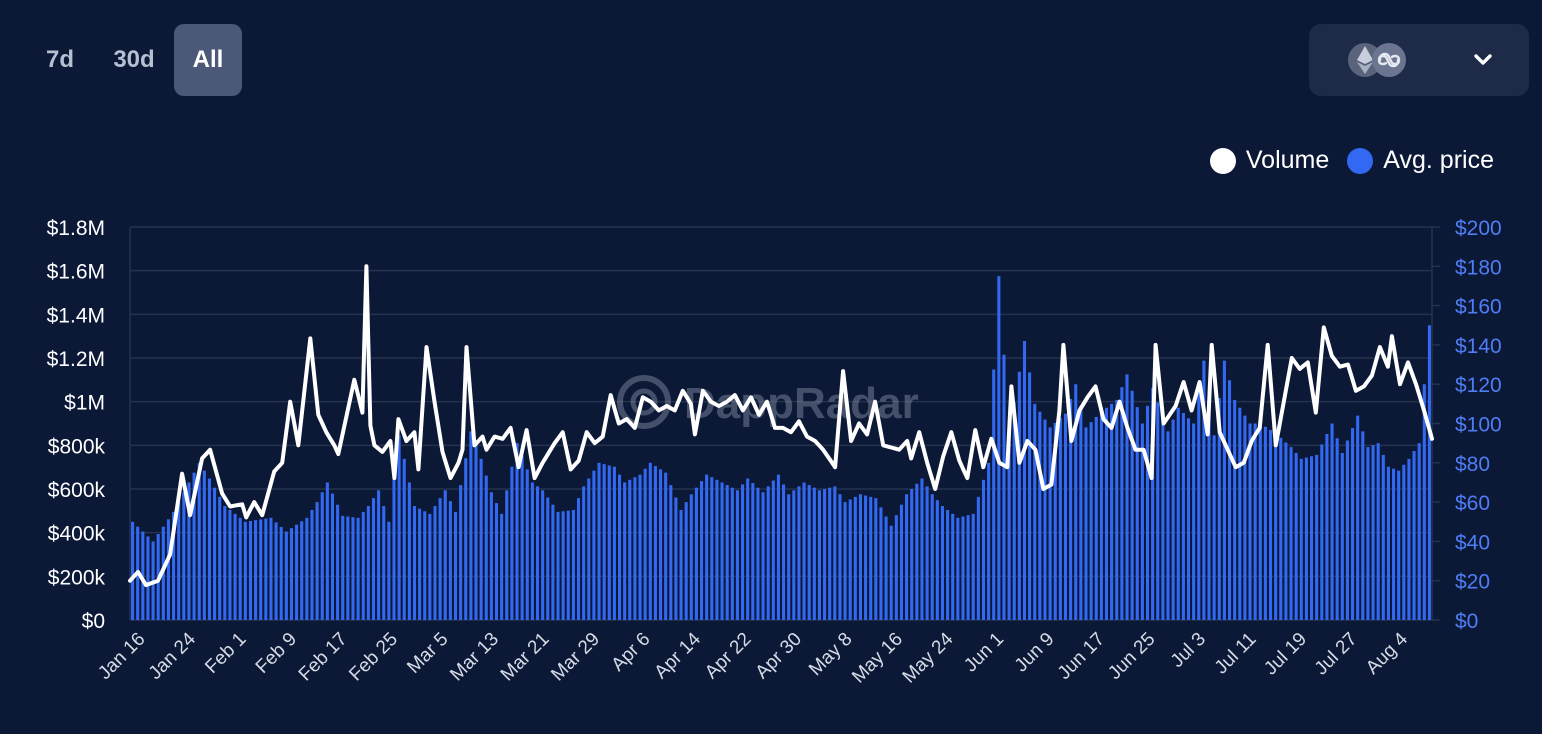 The image size is (1542, 734). Describe the element at coordinates (1420, 160) in the screenshot. I see `legend-item-avg-price: Avg. price` at that location.